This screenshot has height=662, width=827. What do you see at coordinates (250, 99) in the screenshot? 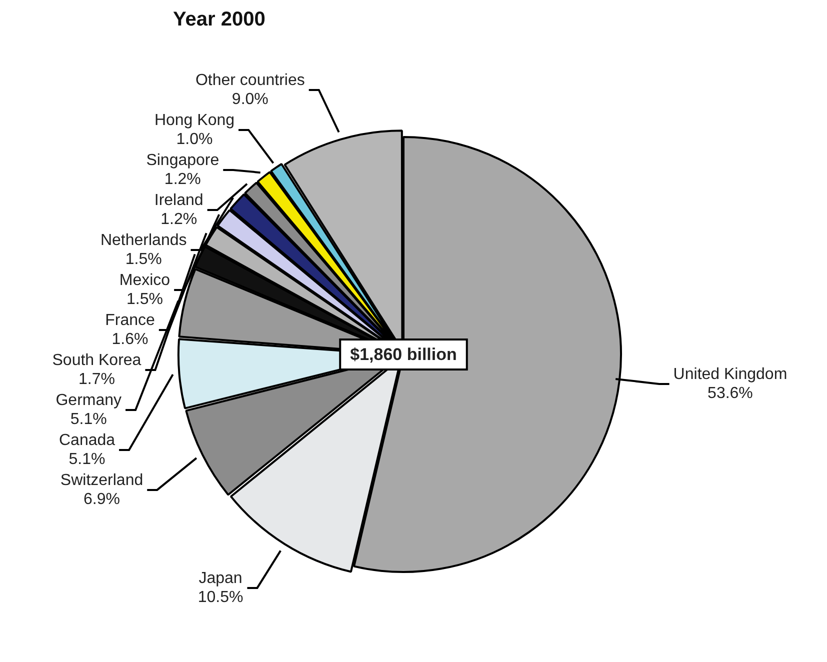
I see `data-label: 9.0%` at bounding box center [250, 99].